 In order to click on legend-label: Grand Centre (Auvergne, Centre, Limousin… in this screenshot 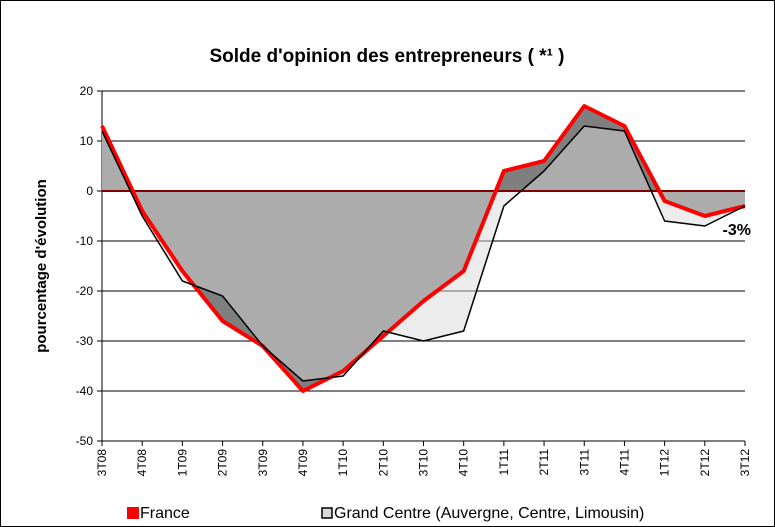, I will do `click(489, 513)`.